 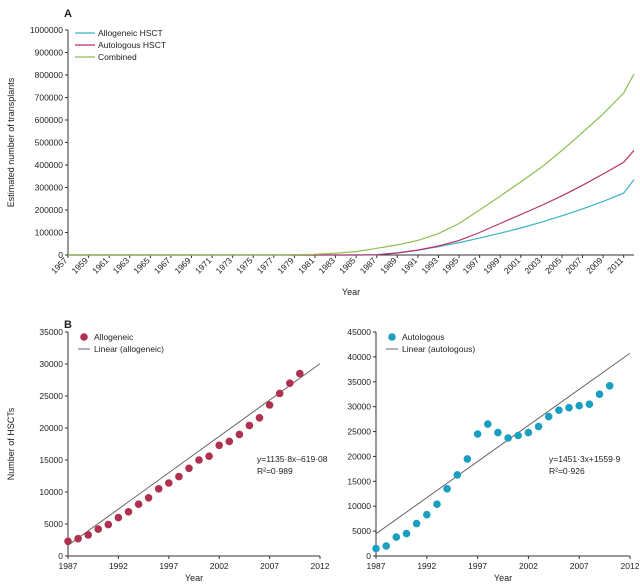 What do you see at coordinates (306, 265) in the screenshot?
I see `x-tick-label: 1981` at bounding box center [306, 265].